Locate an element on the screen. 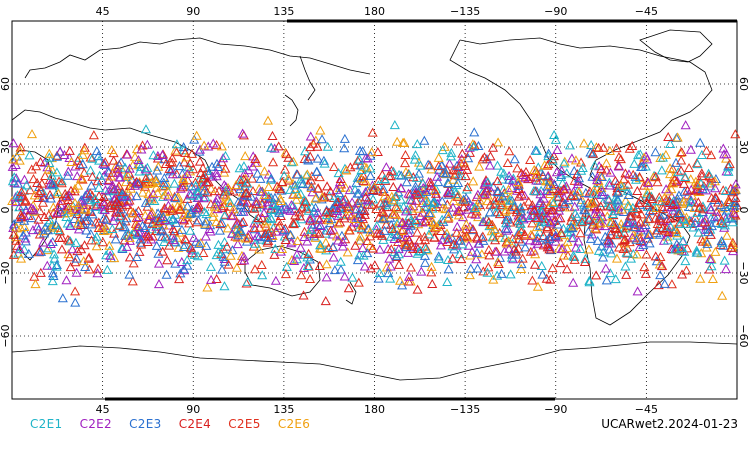  lon-tick-label: 45 is located at coordinates (103, 11).